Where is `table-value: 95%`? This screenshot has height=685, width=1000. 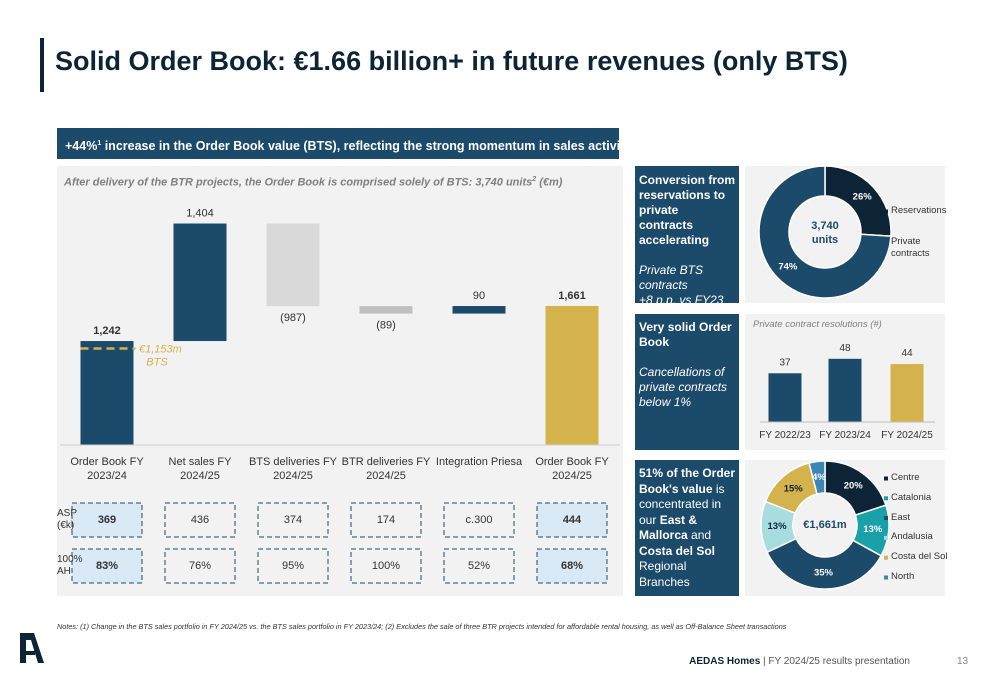
table-value: 95% is located at coordinates (293, 566).